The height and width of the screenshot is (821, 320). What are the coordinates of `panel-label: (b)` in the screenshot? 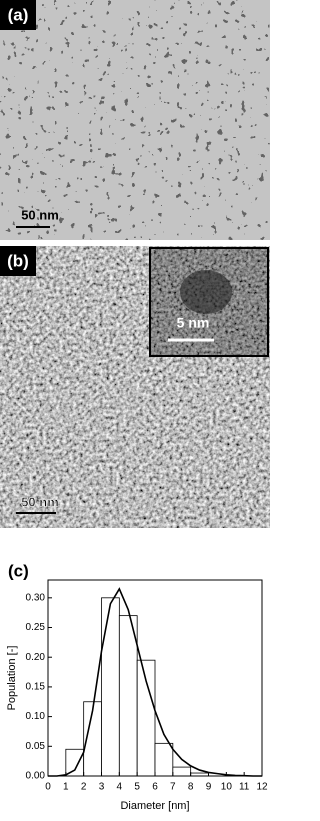 It's located at (18, 260).